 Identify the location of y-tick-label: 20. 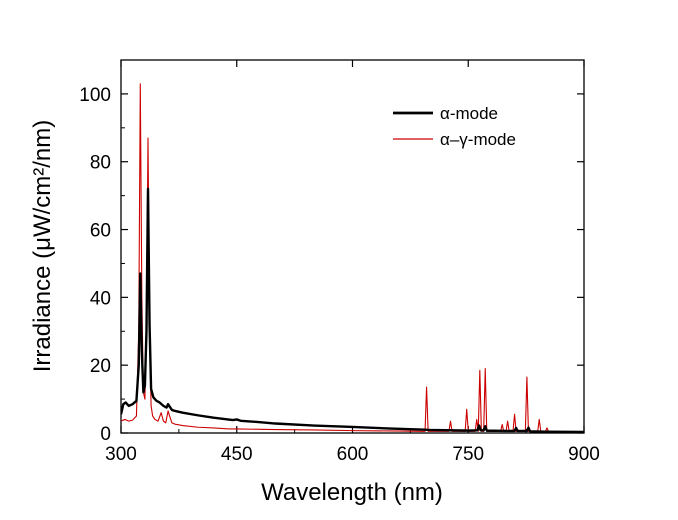
(100, 366).